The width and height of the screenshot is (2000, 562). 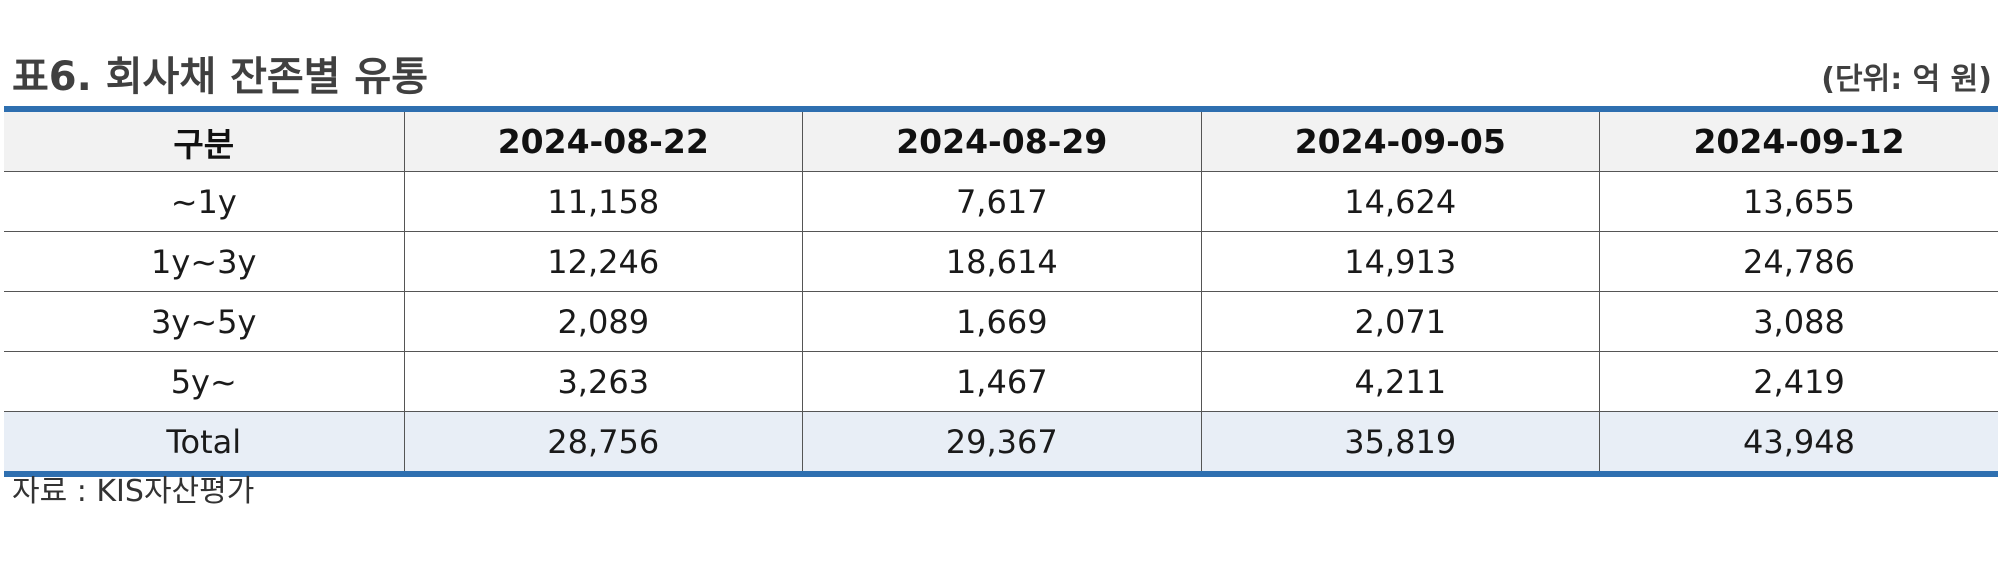 I want to click on total-value-cell: 43,948, so click(x=1798, y=441).